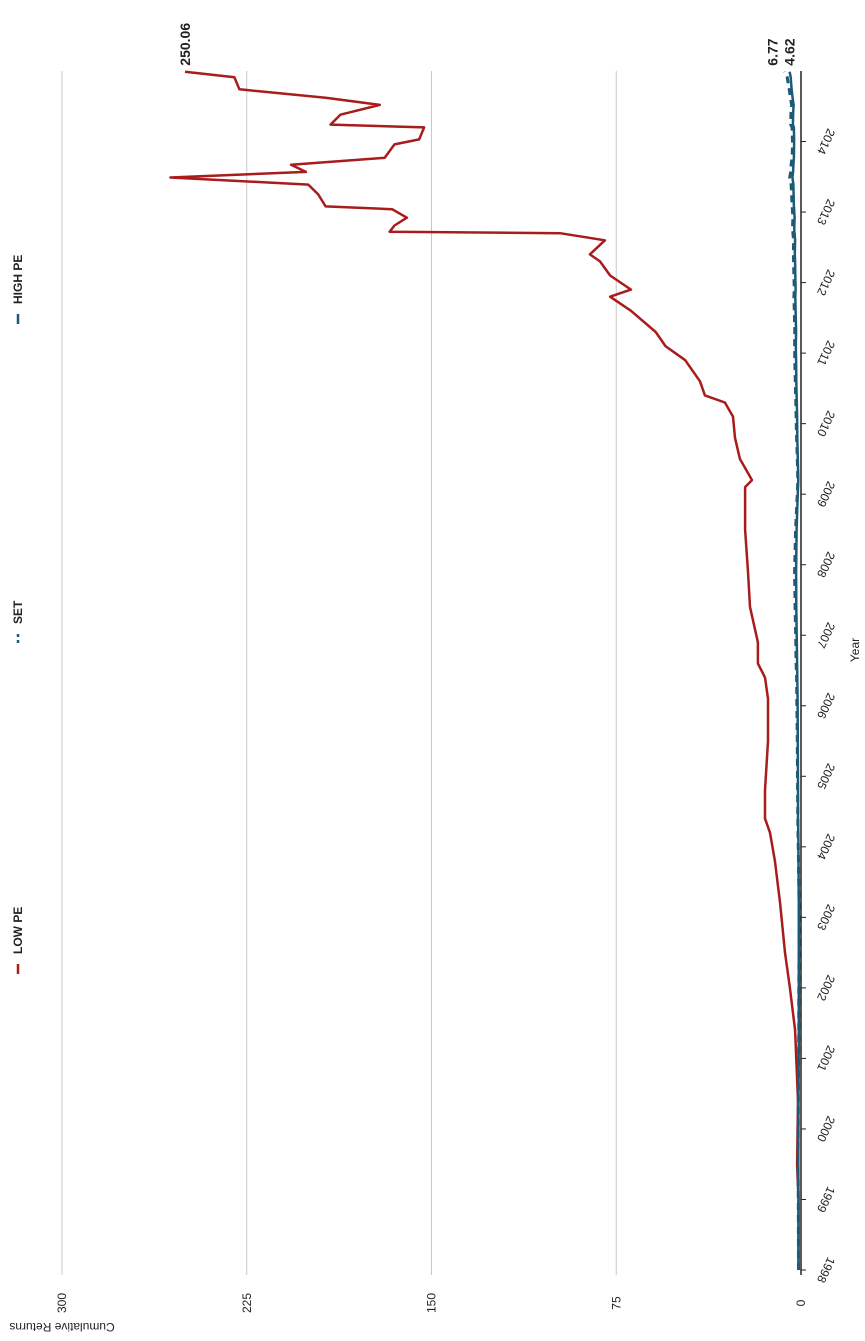 This screenshot has width=865, height=1341. I want to click on y-tick-label: 0, so click(801, 1302).